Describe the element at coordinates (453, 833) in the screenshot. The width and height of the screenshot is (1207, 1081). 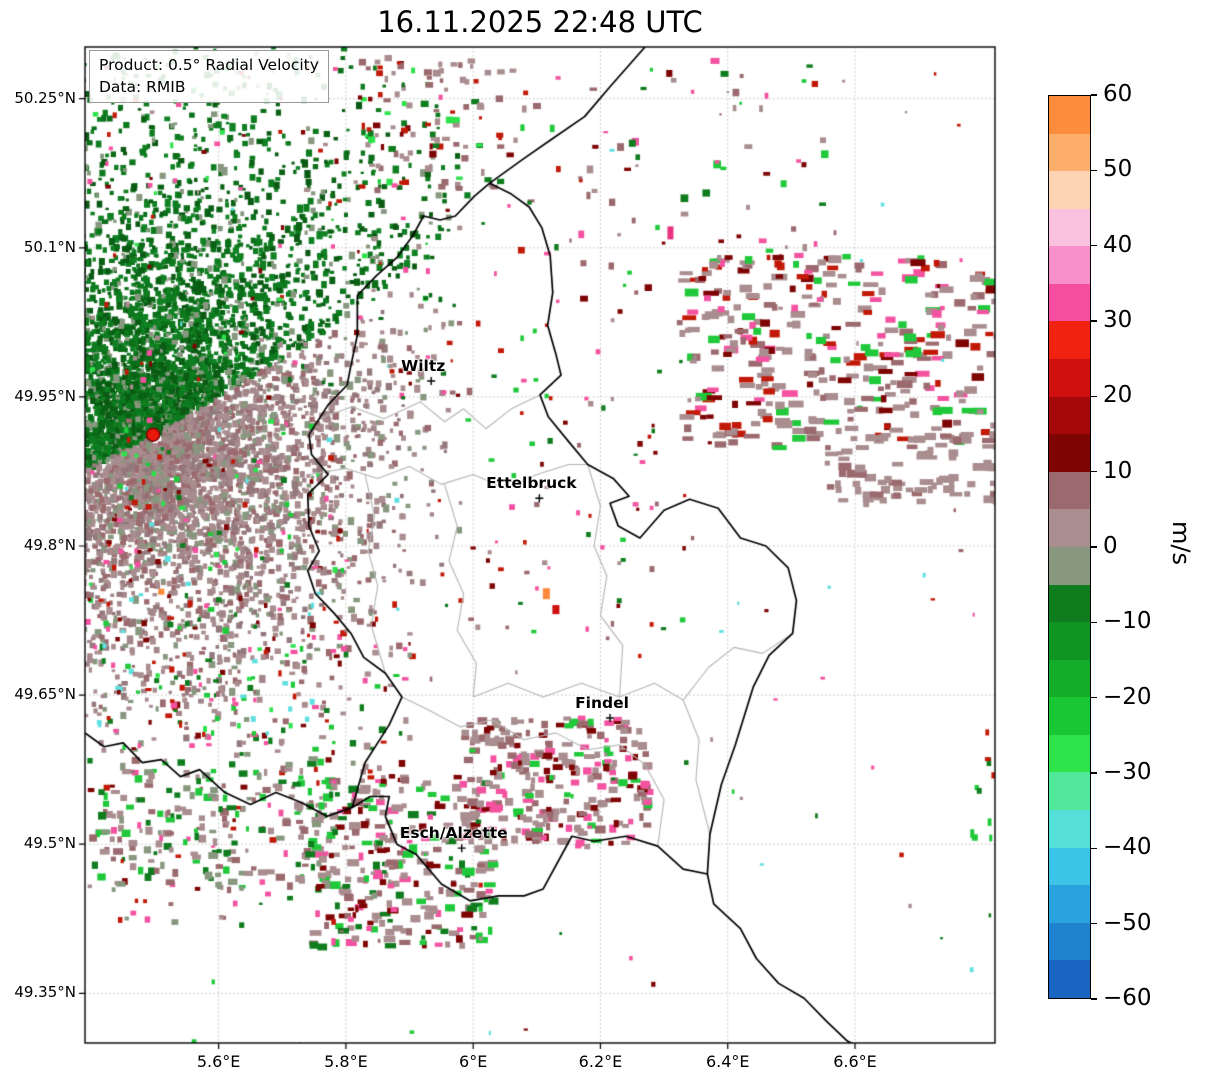
I see `city-label: Esch/Alzette` at that location.